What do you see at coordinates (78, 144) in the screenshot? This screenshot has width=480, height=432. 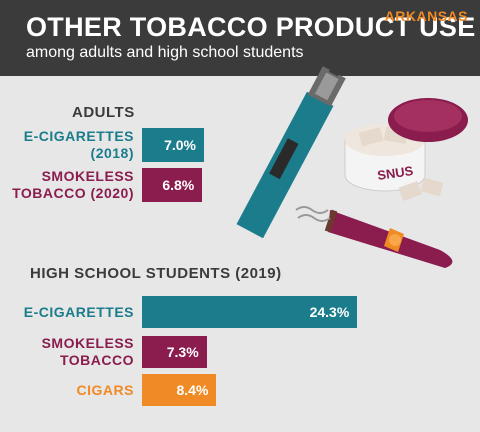 I see `category-label: E-CIGARETTES (2018)` at bounding box center [78, 144].